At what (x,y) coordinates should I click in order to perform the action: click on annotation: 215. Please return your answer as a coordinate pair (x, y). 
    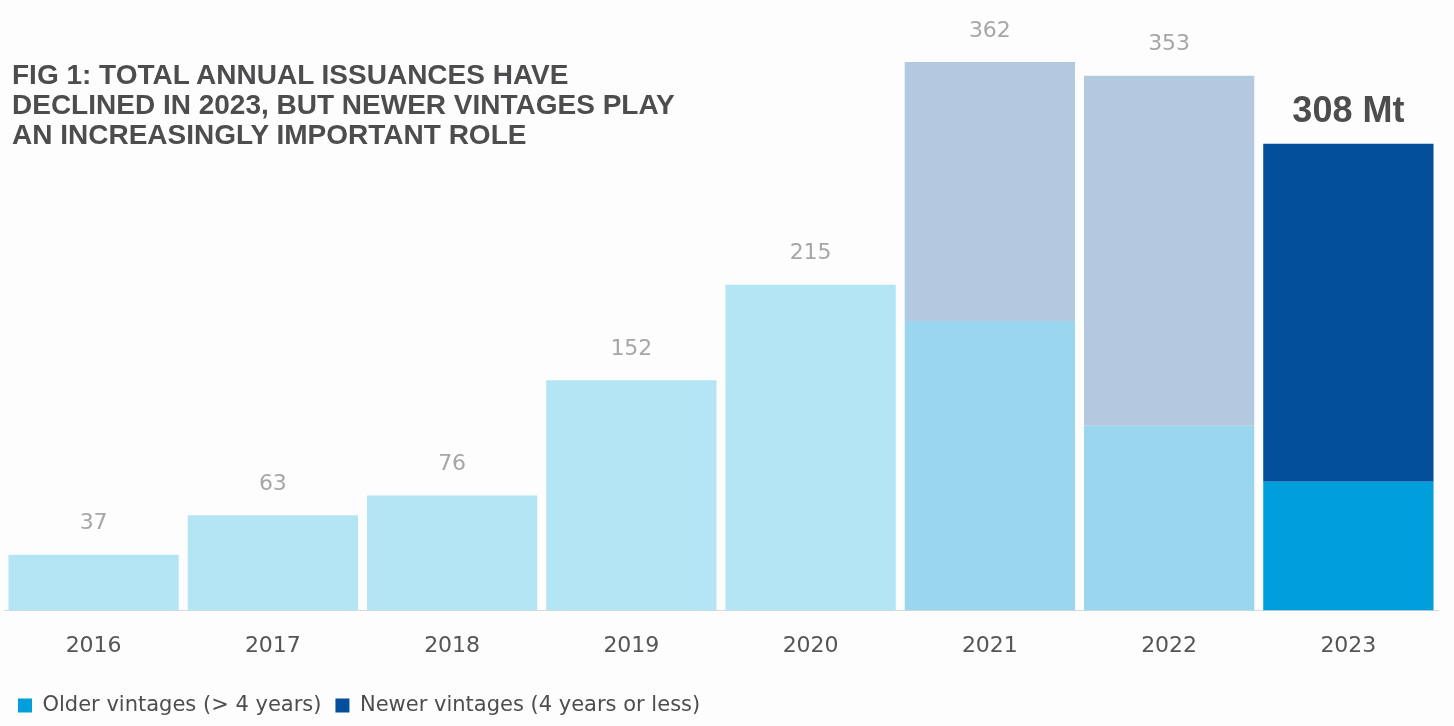
    Looking at the image, I should click on (810, 252).